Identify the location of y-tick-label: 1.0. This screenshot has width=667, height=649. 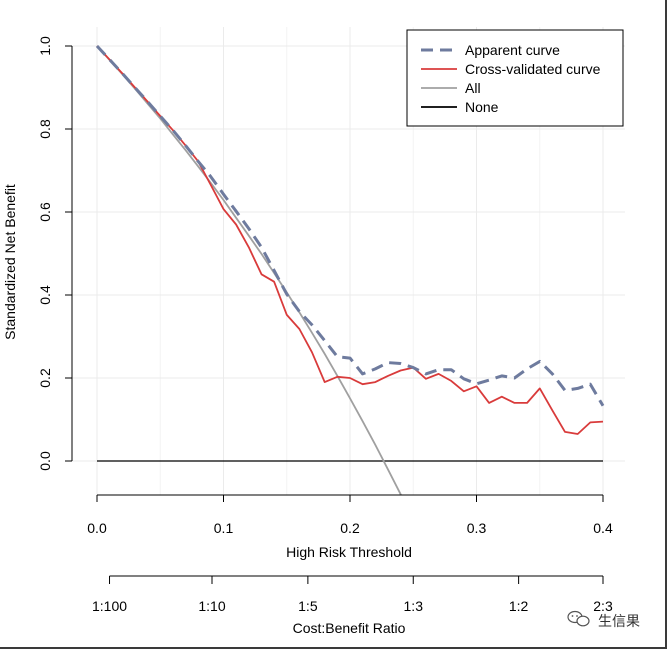
(45, 46).